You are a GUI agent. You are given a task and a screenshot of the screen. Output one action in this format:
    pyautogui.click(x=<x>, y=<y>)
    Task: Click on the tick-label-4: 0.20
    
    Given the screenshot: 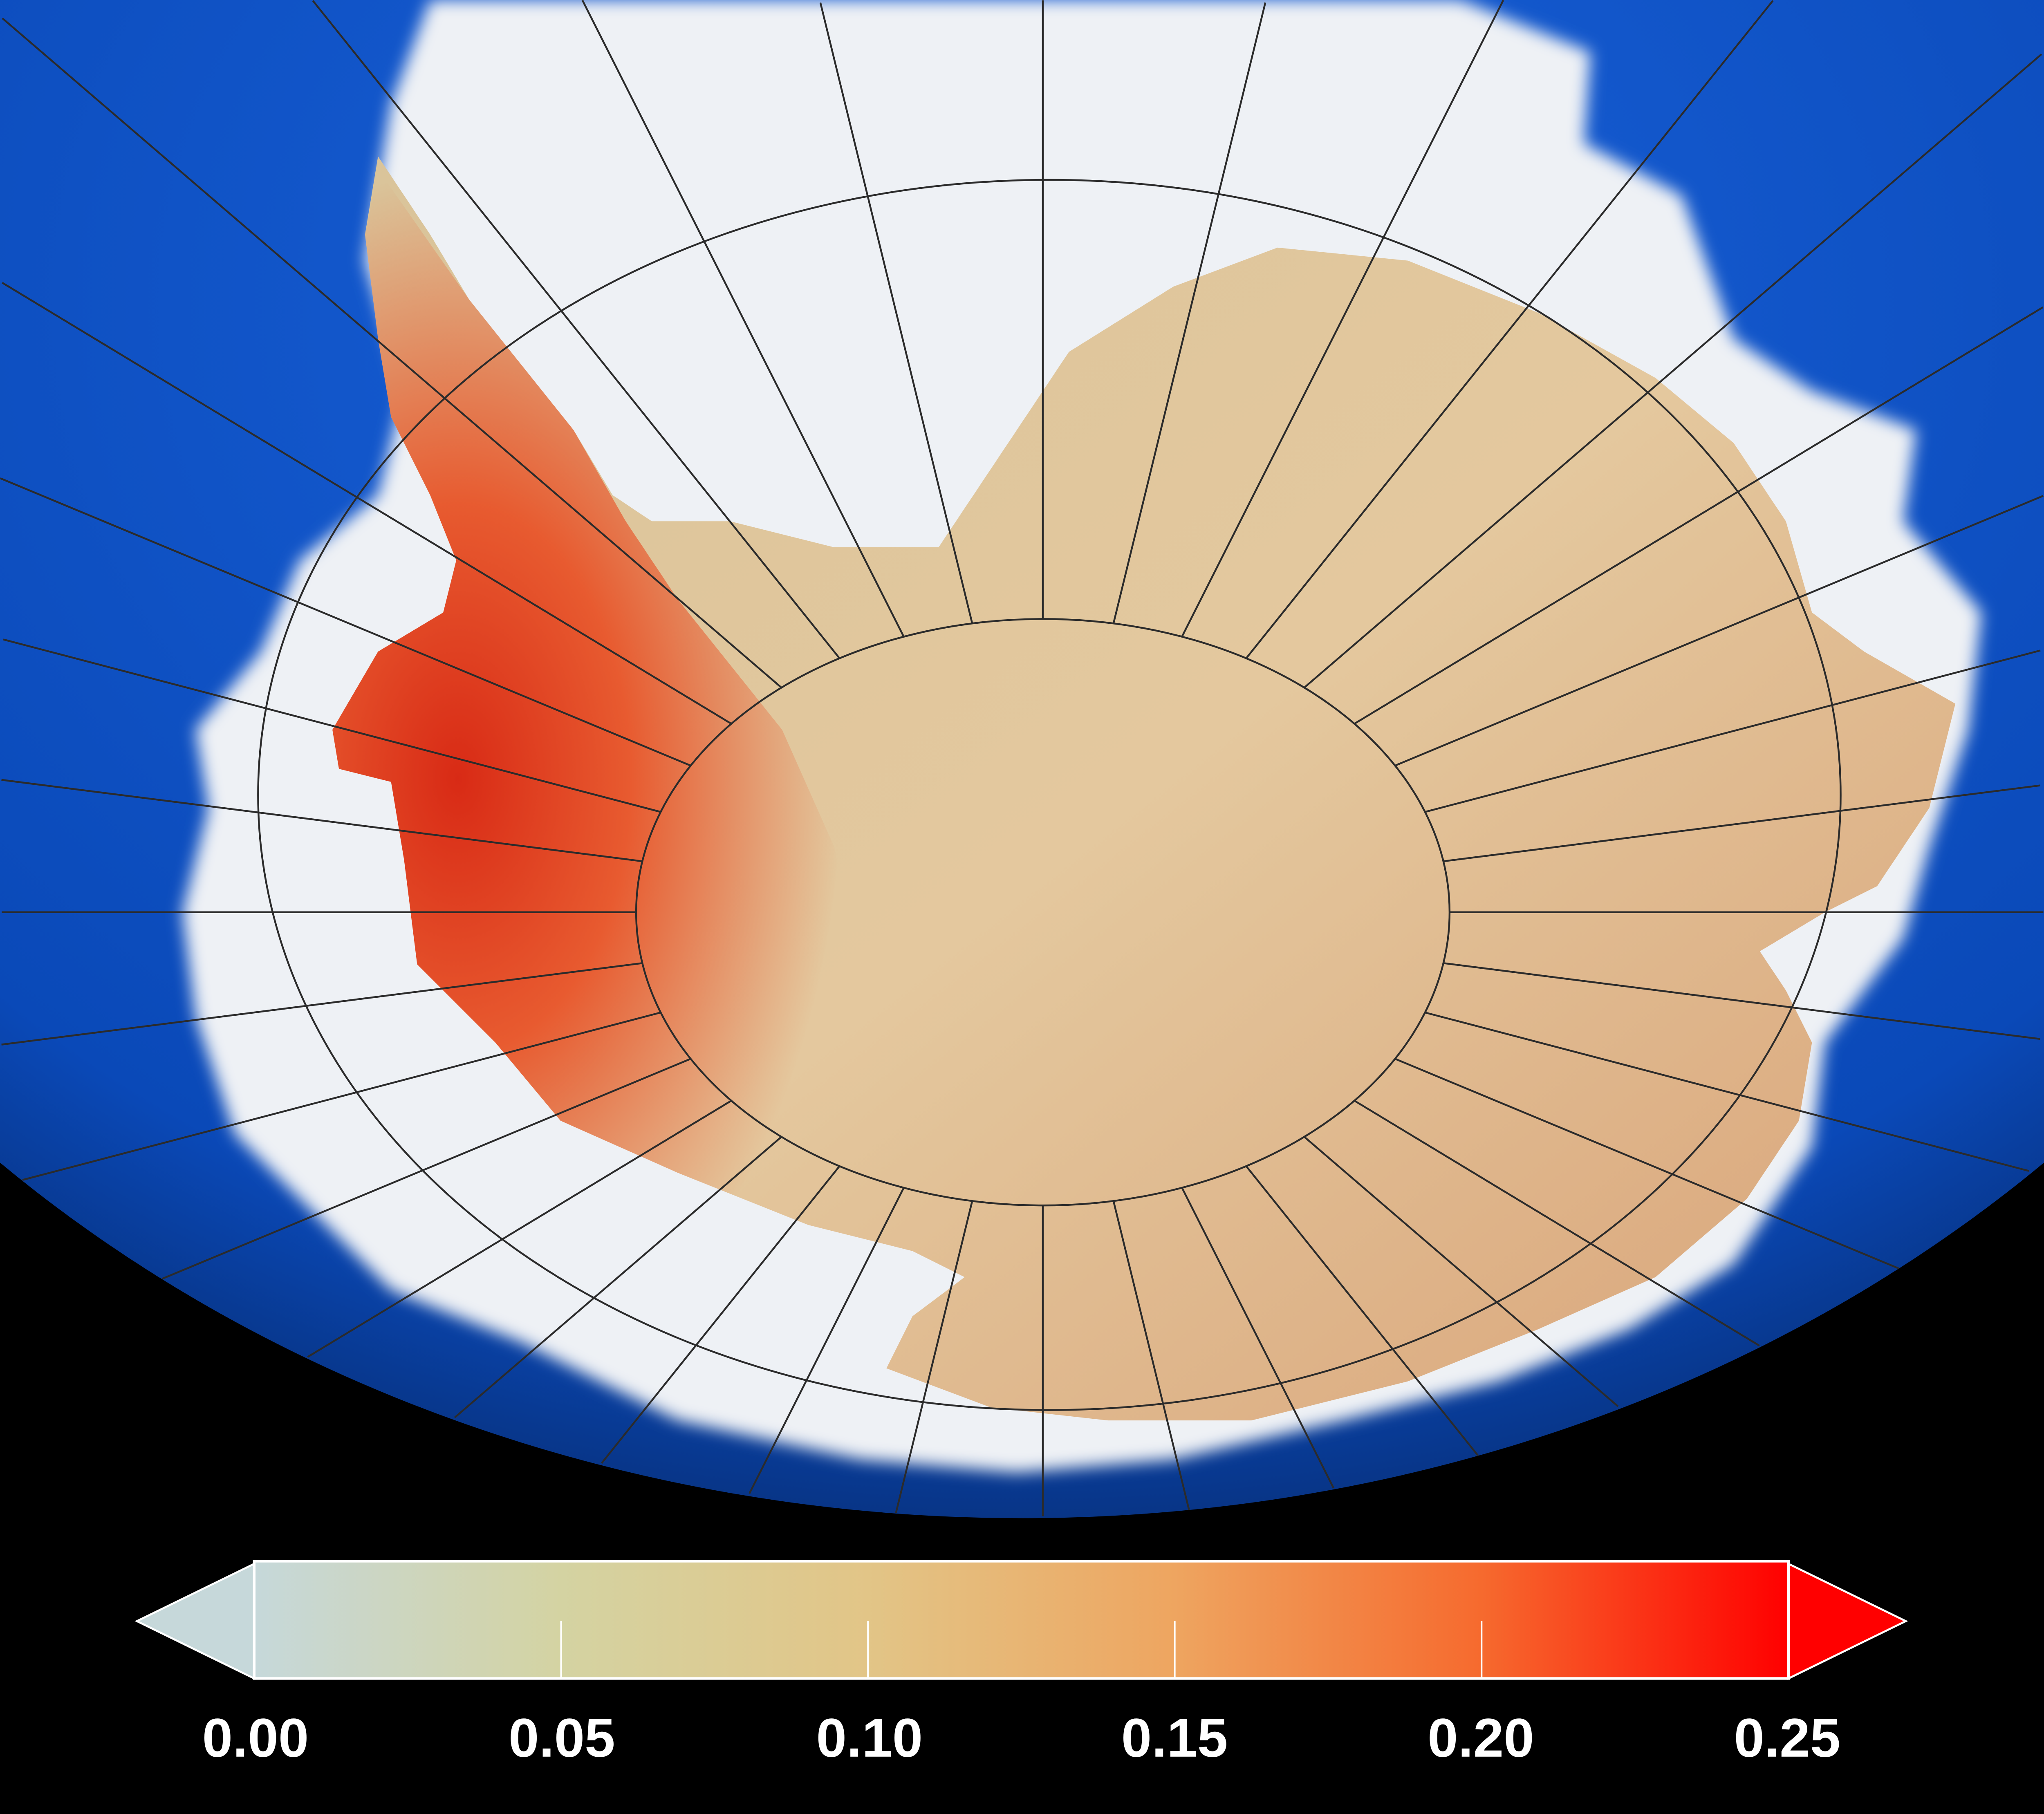 What is the action you would take?
    pyautogui.click(x=1481, y=1739)
    